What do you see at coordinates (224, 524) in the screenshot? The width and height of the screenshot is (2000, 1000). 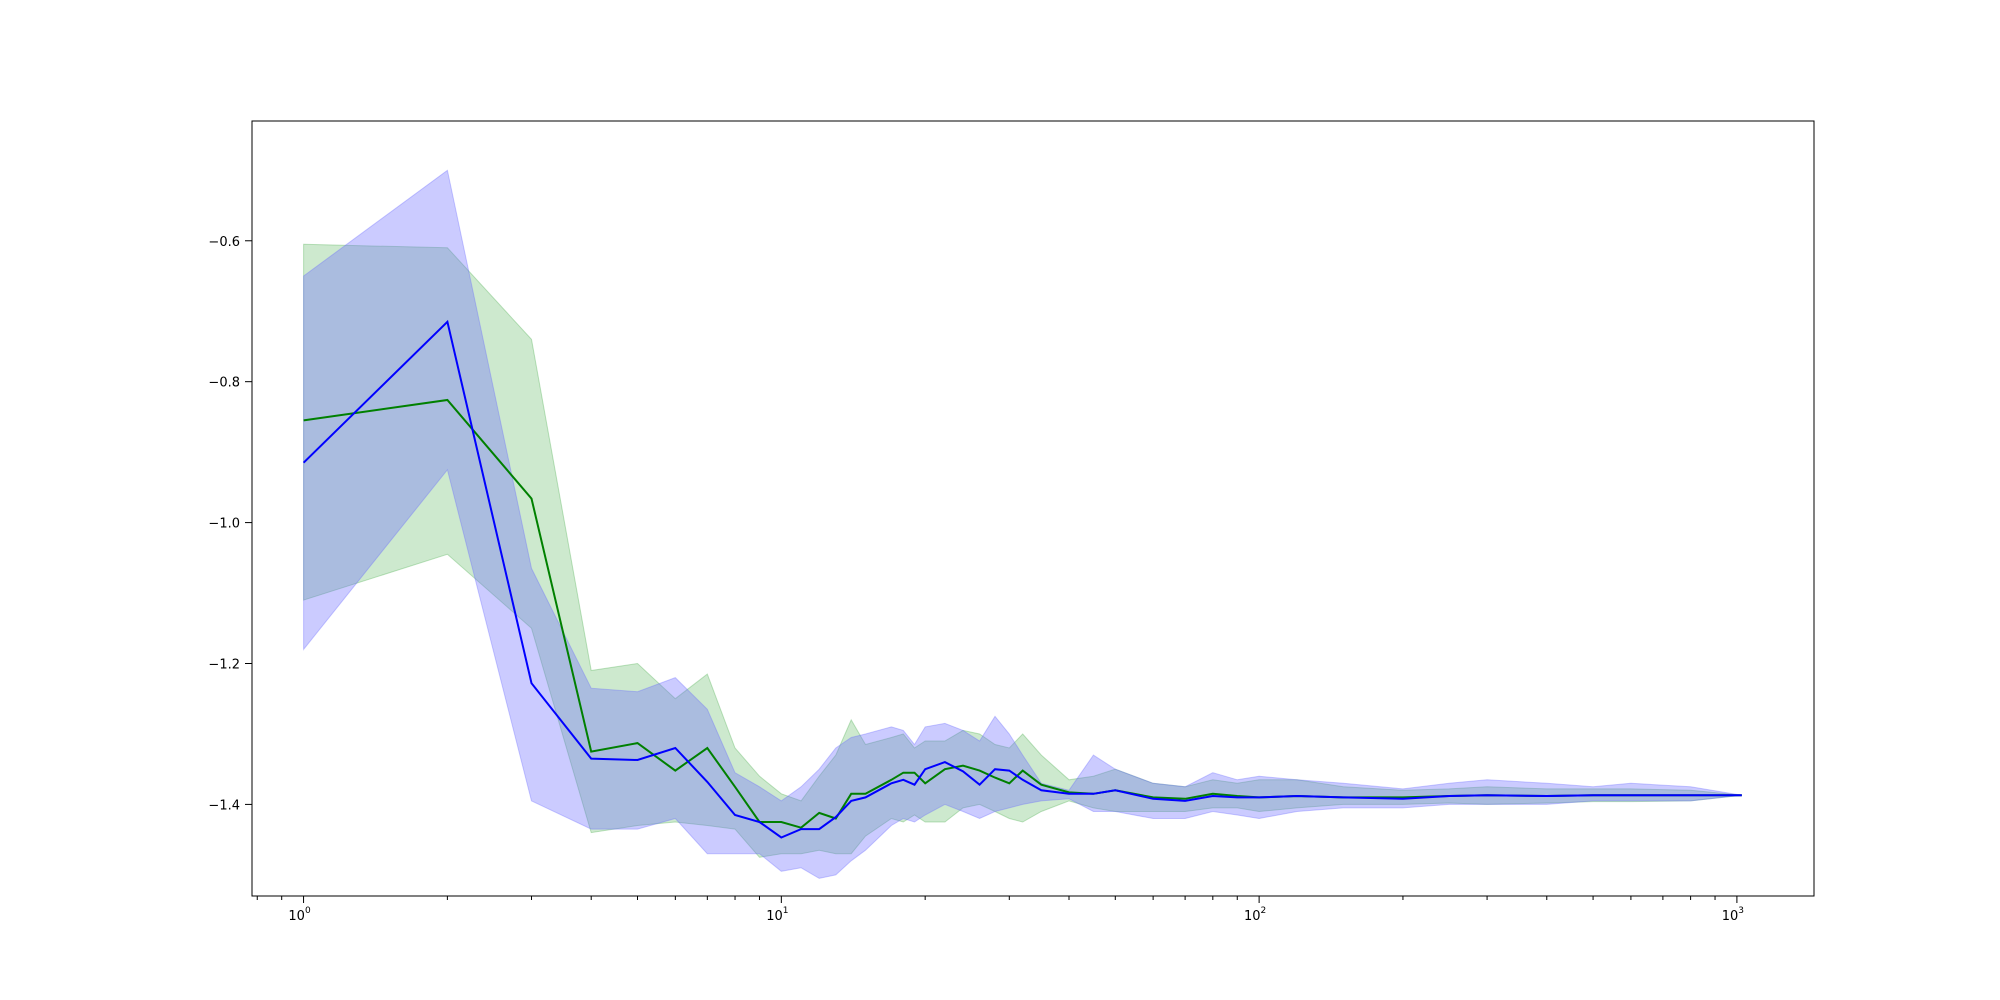 I see `y-tick-label: −1.0` at bounding box center [224, 524].